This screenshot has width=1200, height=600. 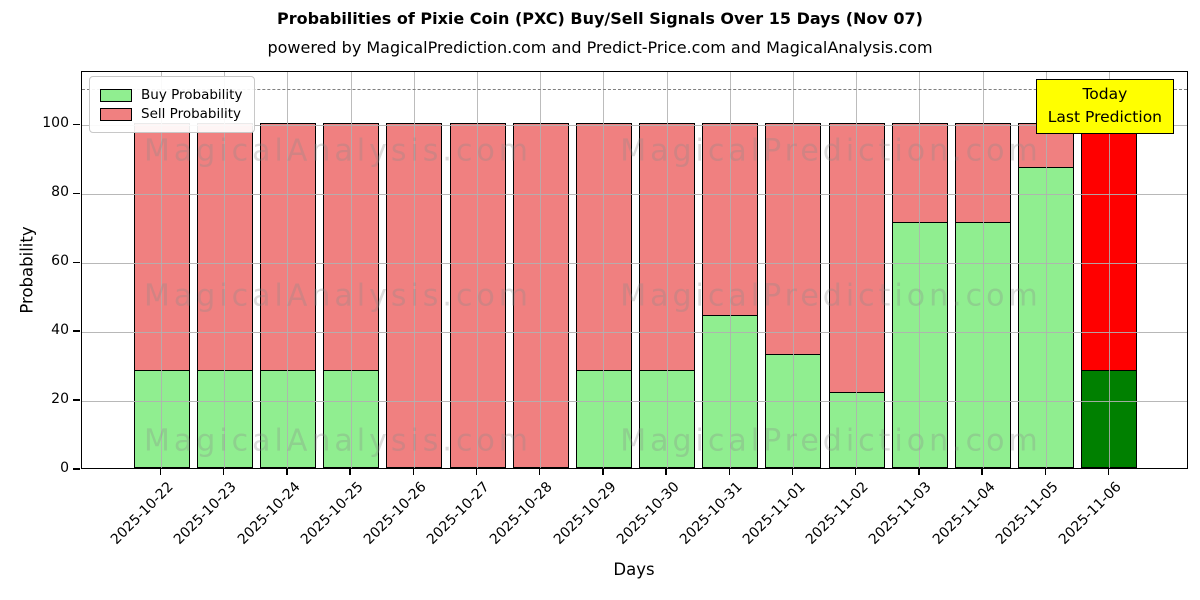 I want to click on watermark-text-right-row1: MagicalPrediction.com, so click(x=831, y=151).